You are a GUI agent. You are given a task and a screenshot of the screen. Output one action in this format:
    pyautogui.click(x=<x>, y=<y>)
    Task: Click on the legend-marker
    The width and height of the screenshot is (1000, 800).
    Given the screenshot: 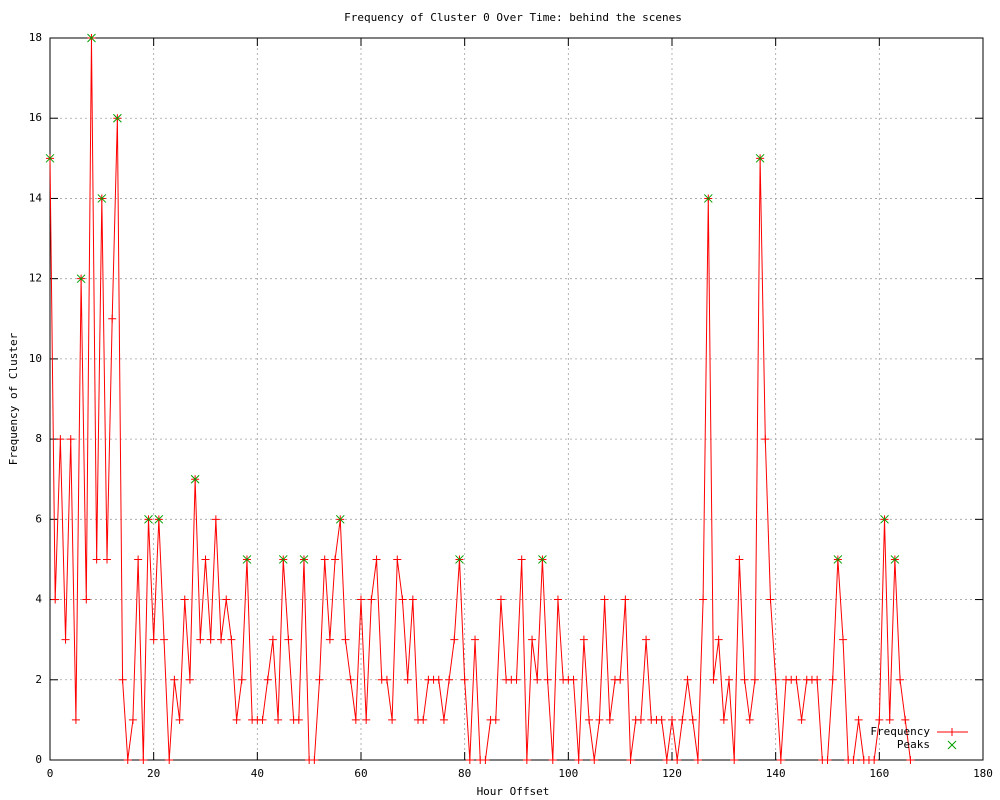 What is the action you would take?
    pyautogui.click(x=952, y=745)
    